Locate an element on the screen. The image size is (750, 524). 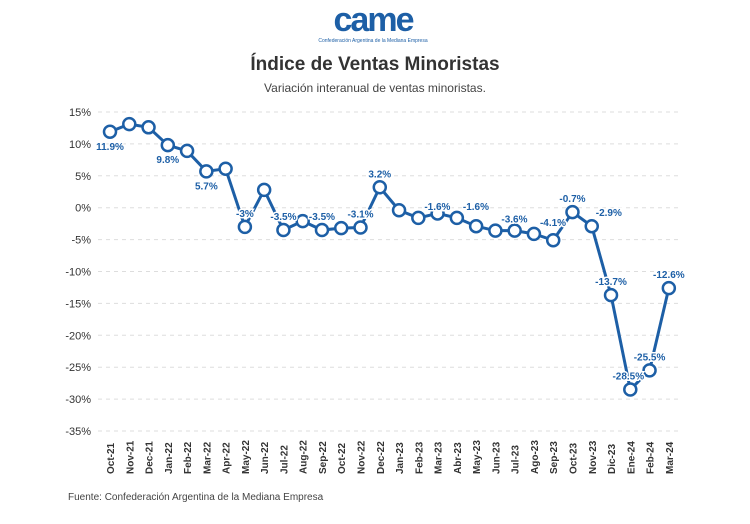
x-tick-label: Nov-21 is located at coordinates (130, 457).